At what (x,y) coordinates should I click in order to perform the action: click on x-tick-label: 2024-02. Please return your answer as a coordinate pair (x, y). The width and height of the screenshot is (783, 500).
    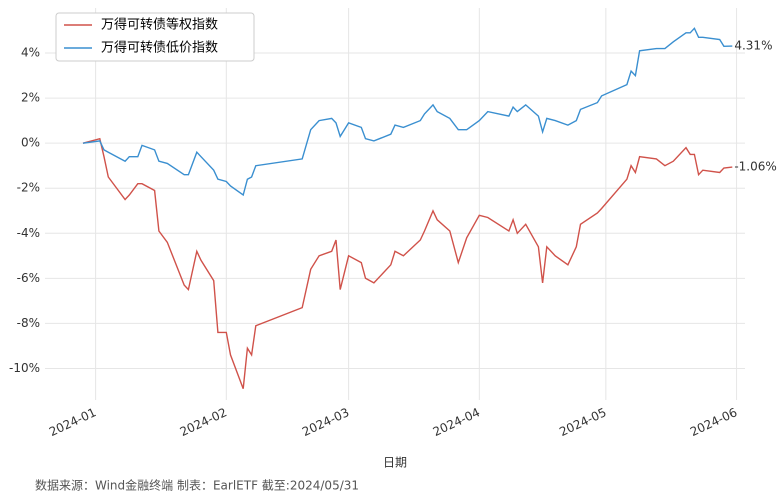
    Looking at the image, I should click on (203, 422).